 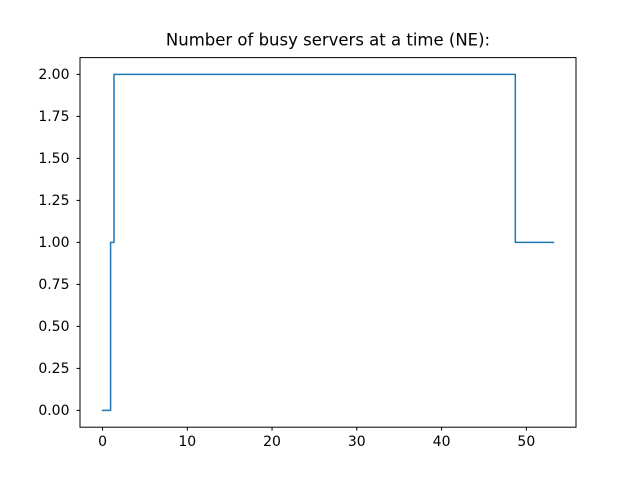 What do you see at coordinates (102, 442) in the screenshot?
I see `x-tick-label: 0` at bounding box center [102, 442].